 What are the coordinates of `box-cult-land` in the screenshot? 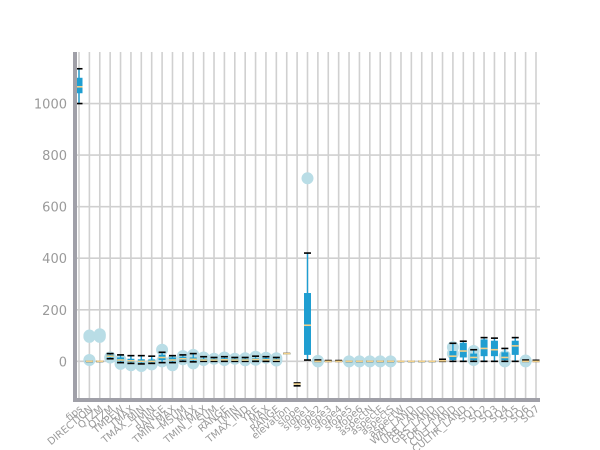 It's located at (452, 352).